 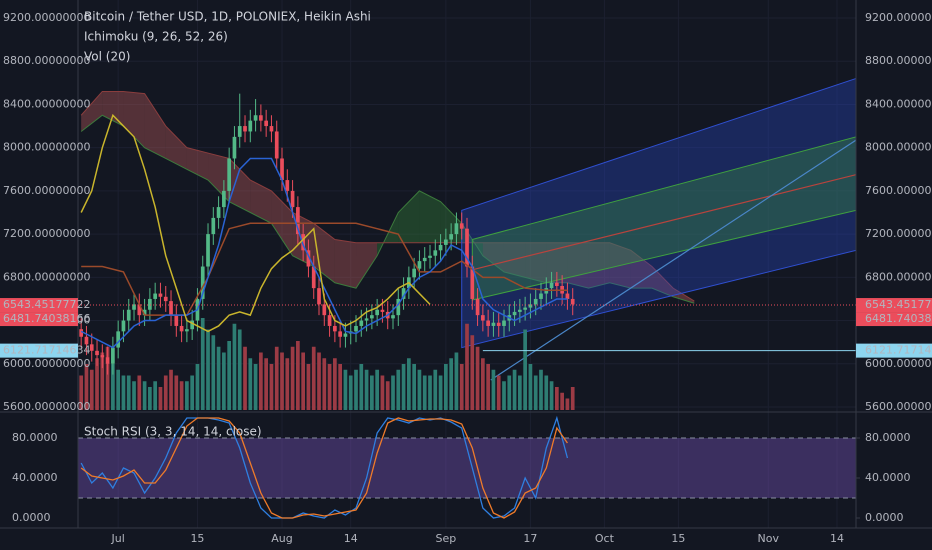 What do you see at coordinates (664, 222) in the screenshot?
I see `trend-line` at bounding box center [664, 222].